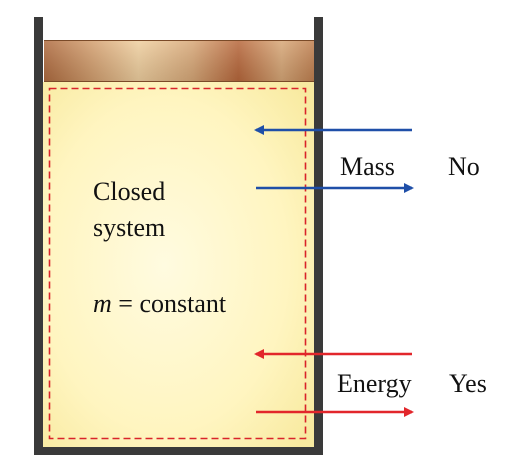 Image resolution: width=524 pixels, height=464 pixels. What do you see at coordinates (464, 166) in the screenshot?
I see `mass-answer: No` at bounding box center [464, 166].